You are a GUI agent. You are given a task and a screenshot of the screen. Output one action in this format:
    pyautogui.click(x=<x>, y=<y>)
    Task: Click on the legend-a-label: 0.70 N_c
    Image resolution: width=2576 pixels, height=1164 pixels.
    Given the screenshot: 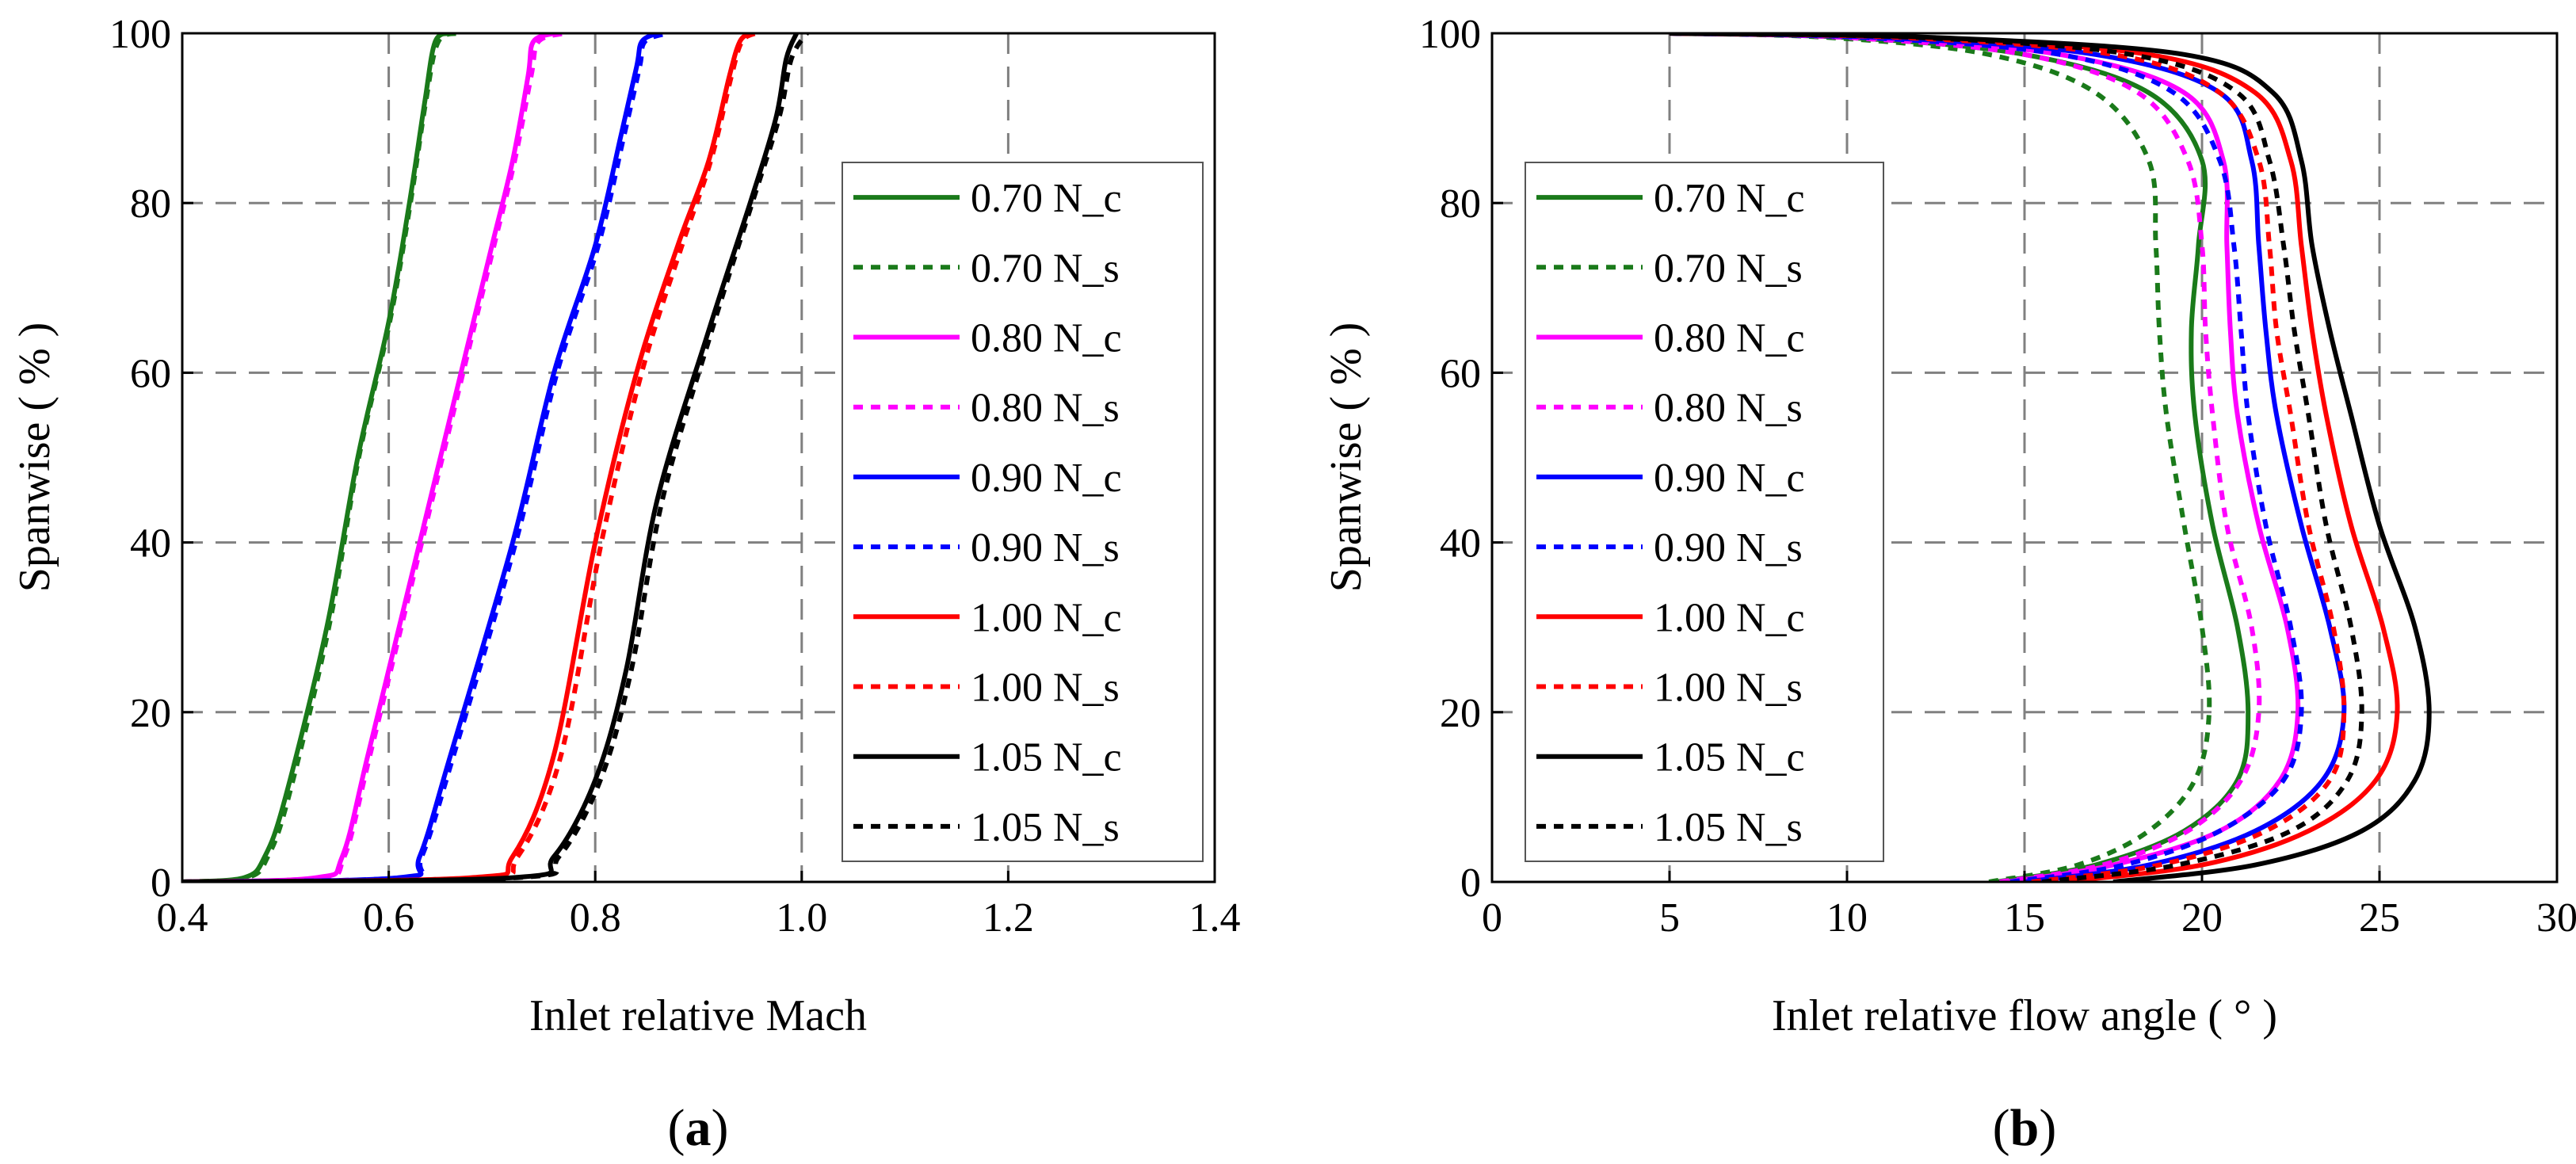 What is the action you would take?
    pyautogui.click(x=1046, y=198)
    